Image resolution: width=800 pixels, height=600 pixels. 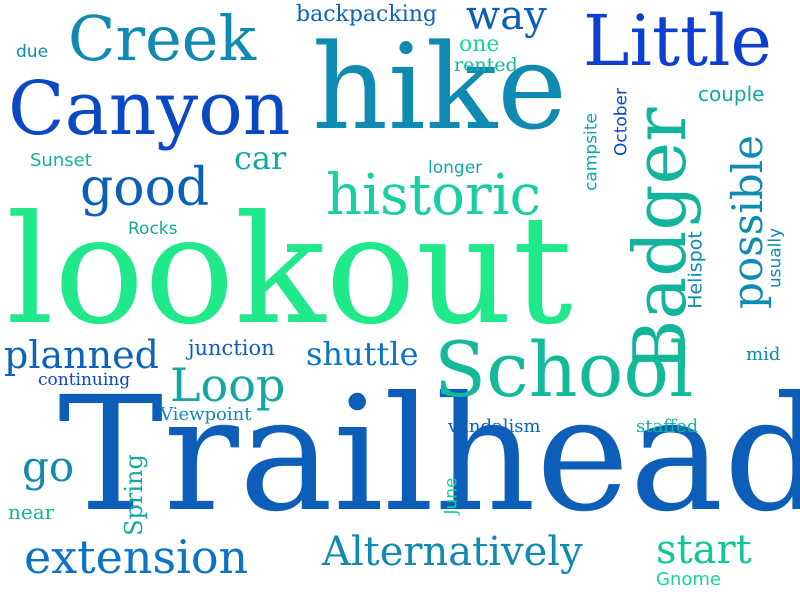 I want to click on word-canyon: Canyon, so click(x=149, y=109).